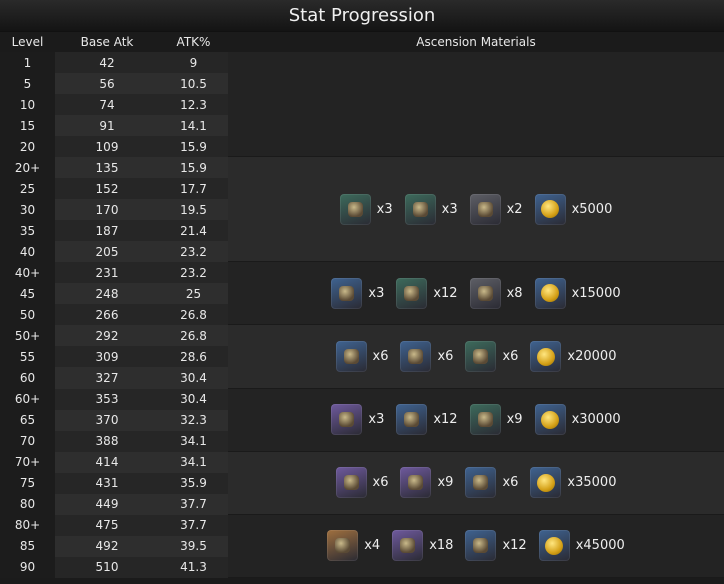  I want to click on table-row: 65 370 32.3, so click(114, 420).